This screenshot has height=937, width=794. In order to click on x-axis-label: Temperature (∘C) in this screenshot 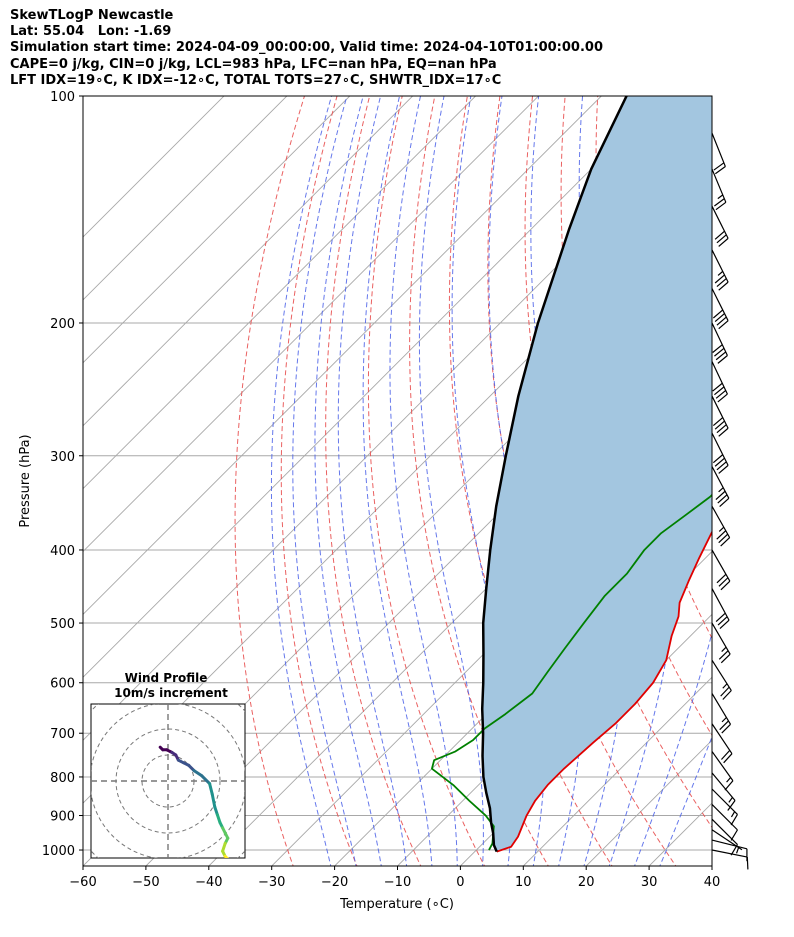, I will do `click(396, 904)`.